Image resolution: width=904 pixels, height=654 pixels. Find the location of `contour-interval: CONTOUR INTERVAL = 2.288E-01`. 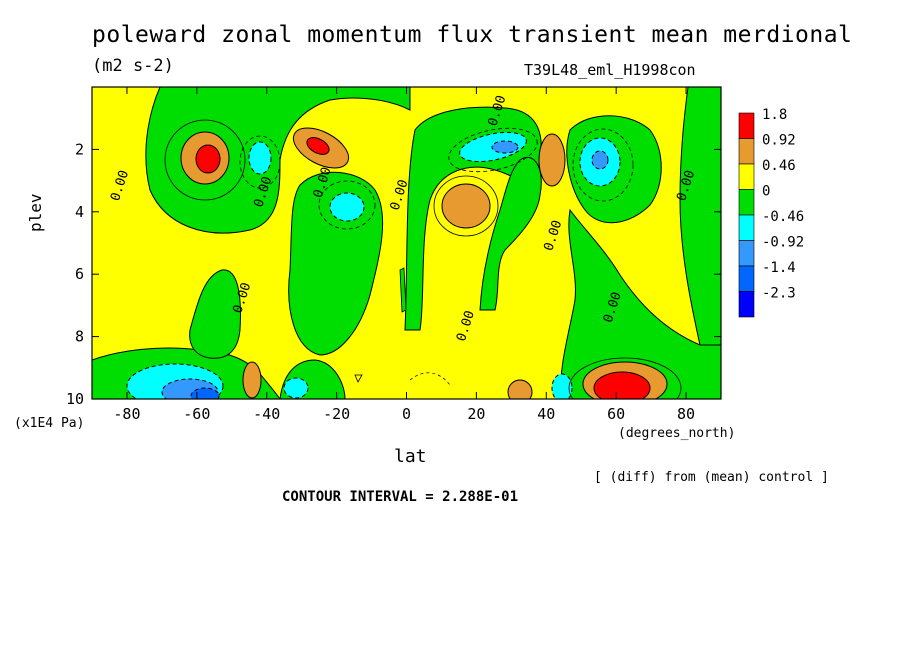

contour-interval: CONTOUR INTERVAL = 2.288E-01 is located at coordinates (400, 497).